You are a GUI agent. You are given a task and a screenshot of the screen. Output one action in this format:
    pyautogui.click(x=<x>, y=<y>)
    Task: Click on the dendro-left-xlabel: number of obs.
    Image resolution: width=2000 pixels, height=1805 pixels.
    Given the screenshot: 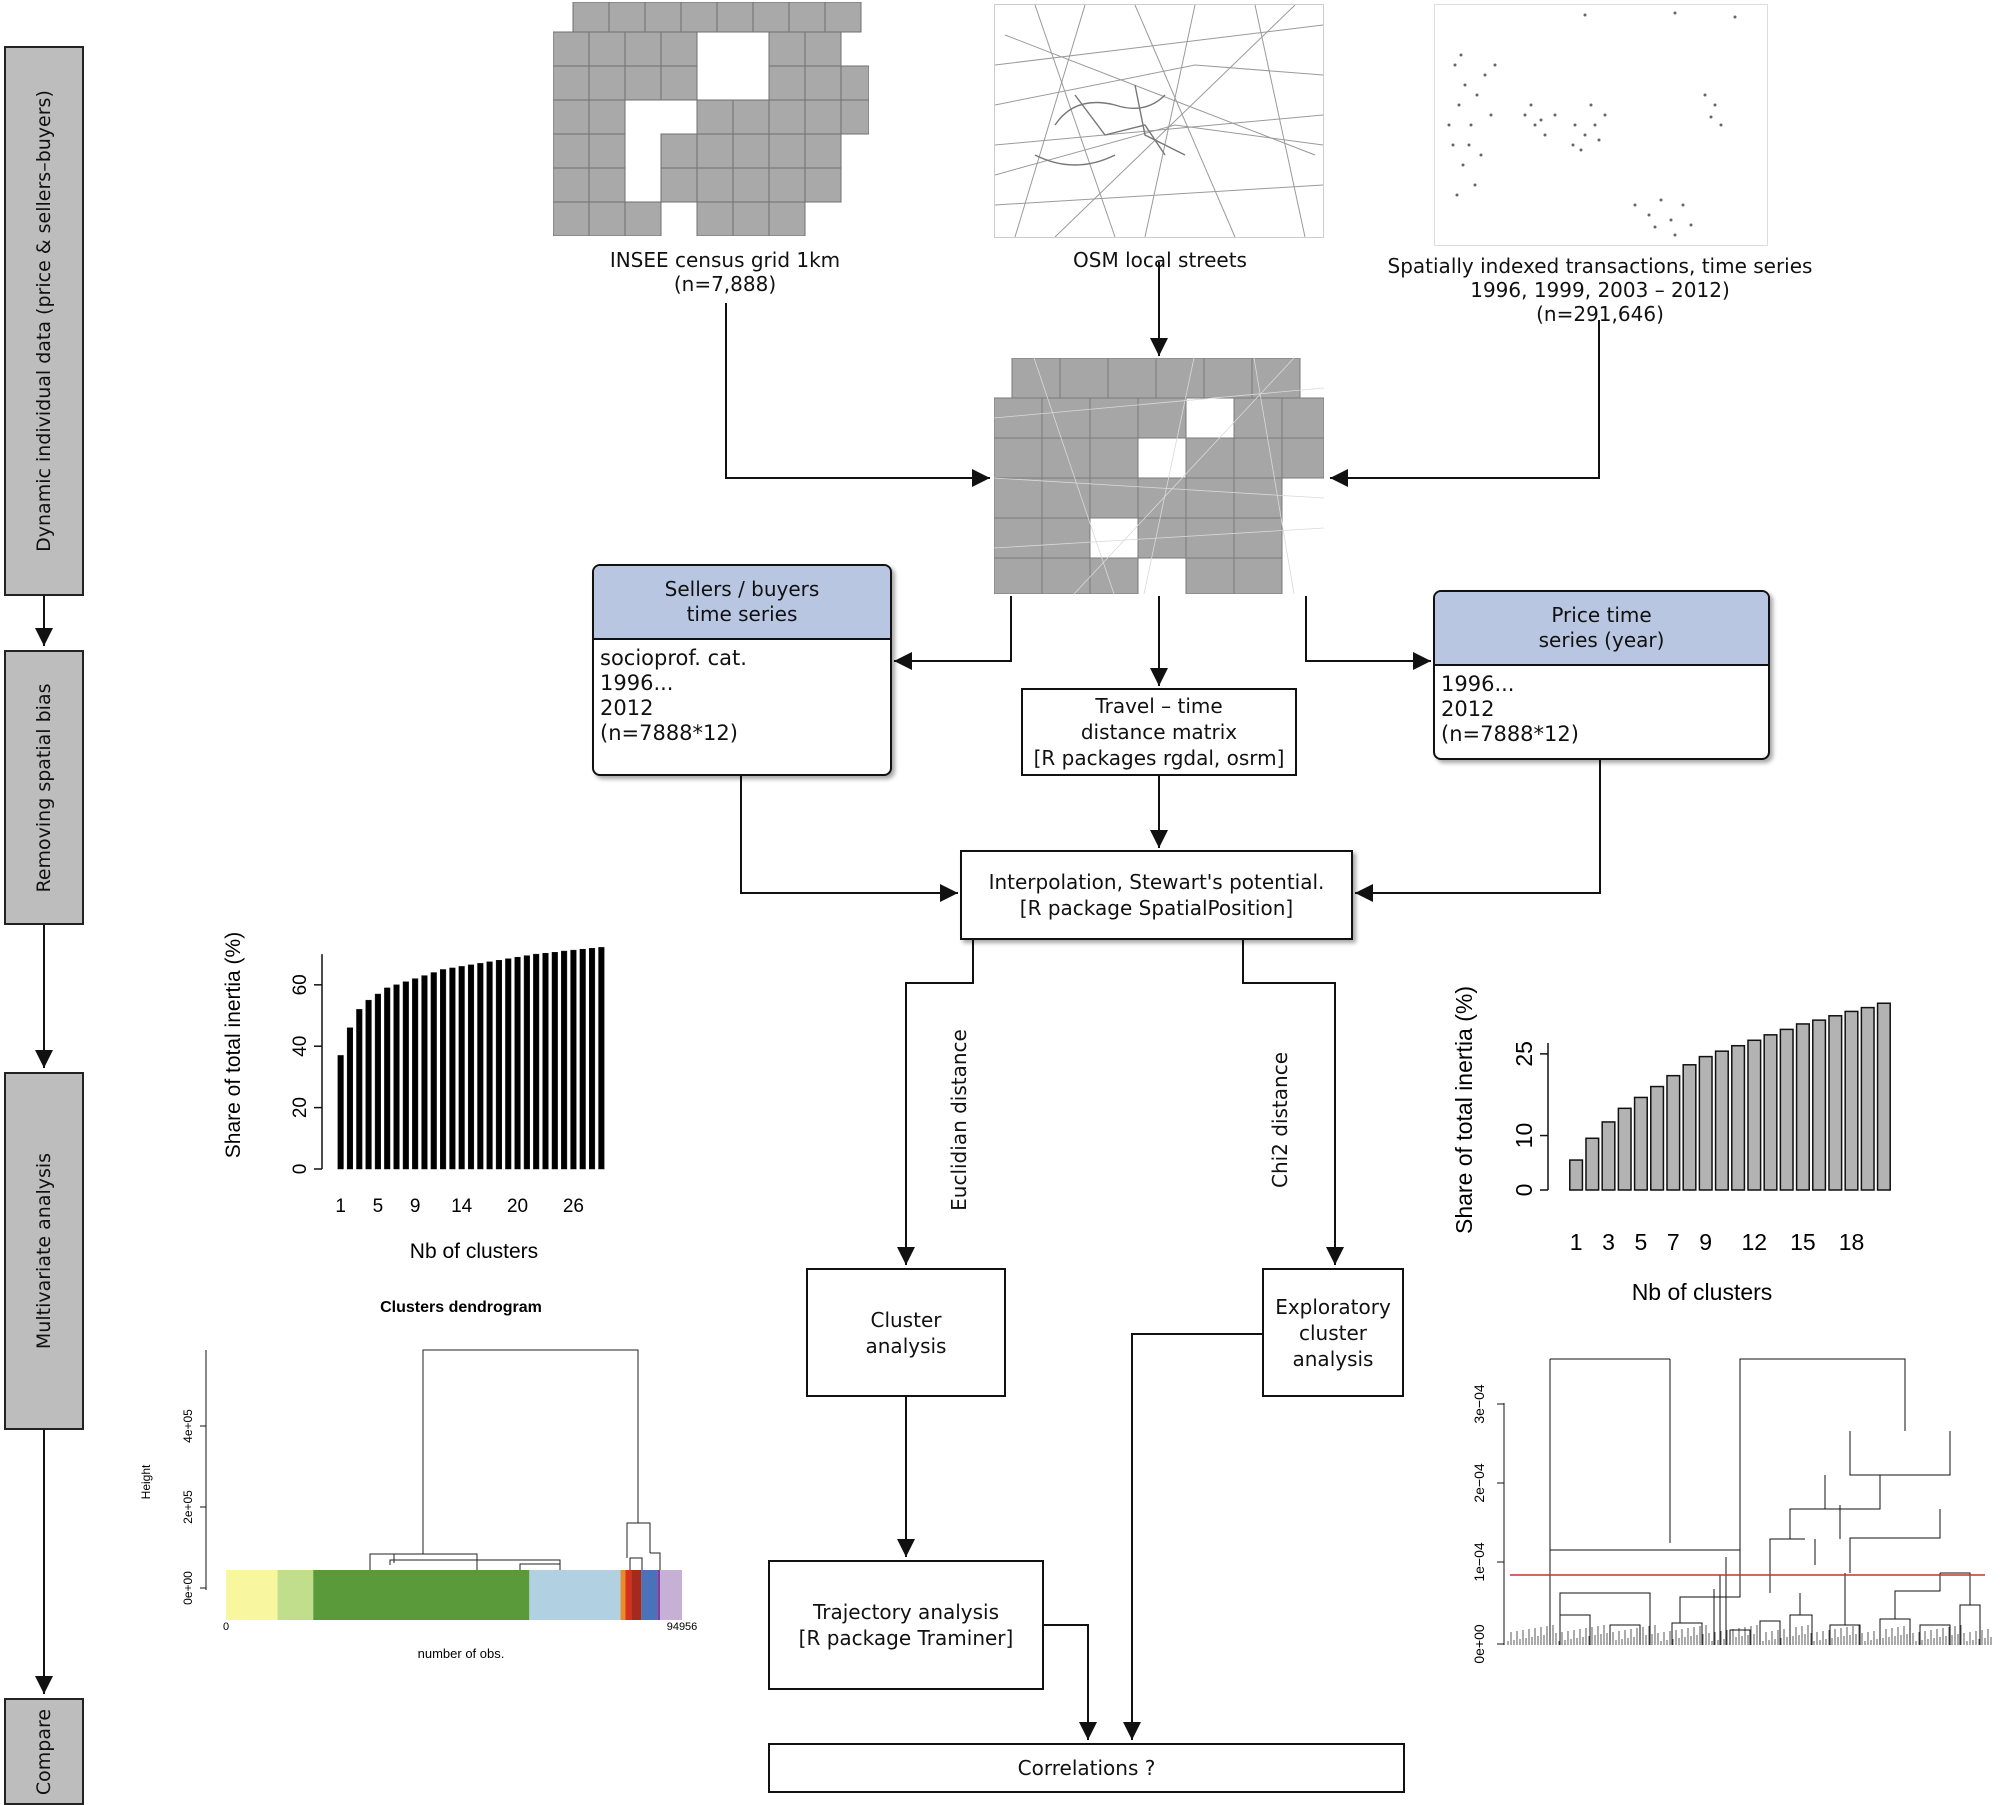 What is the action you would take?
    pyautogui.click(x=461, y=1653)
    